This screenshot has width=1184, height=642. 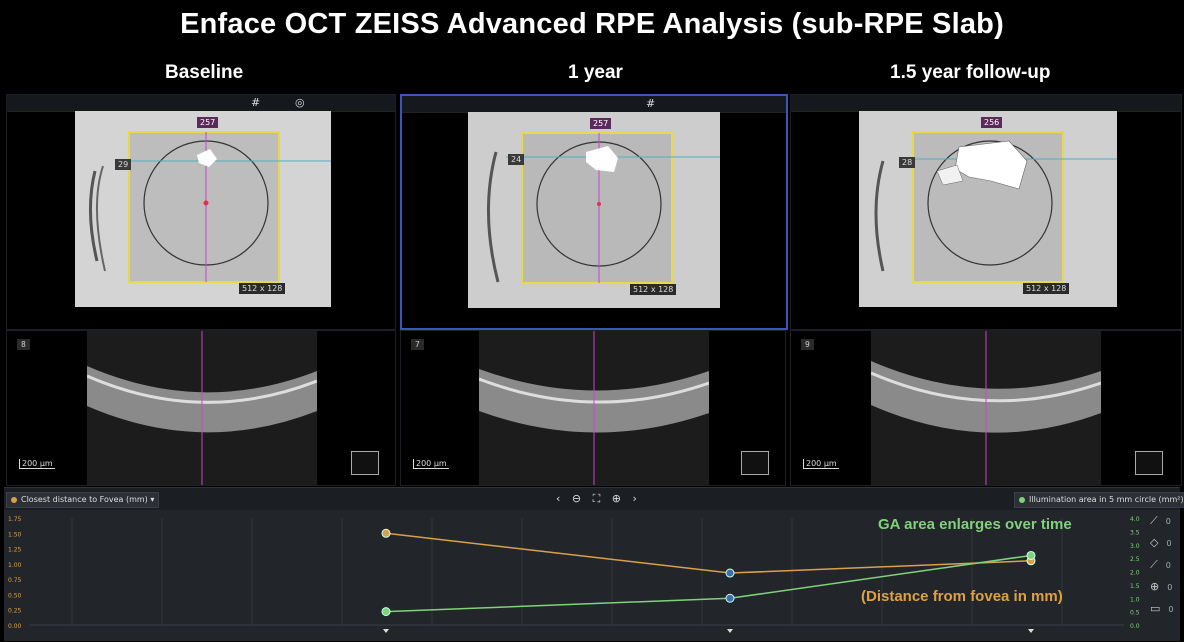 What do you see at coordinates (1161, 586) in the screenshot?
I see `tool-4: ⊕ 0` at bounding box center [1161, 586].